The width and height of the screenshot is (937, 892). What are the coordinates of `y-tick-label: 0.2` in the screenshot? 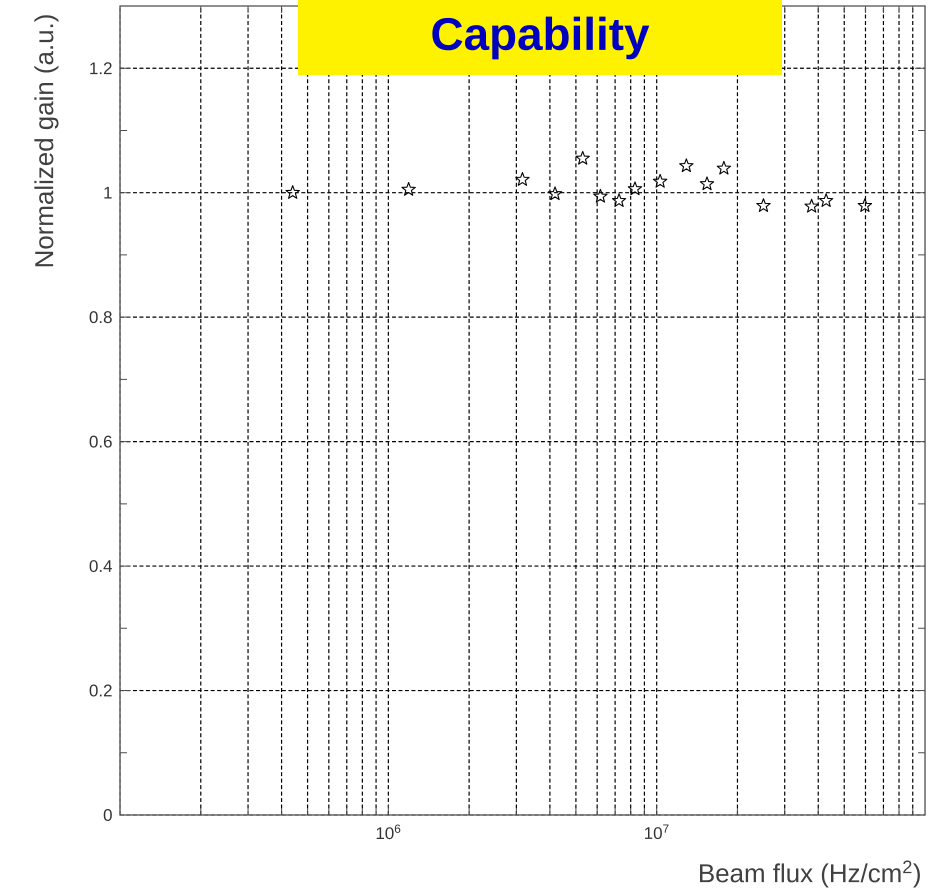 It's located at (101, 690).